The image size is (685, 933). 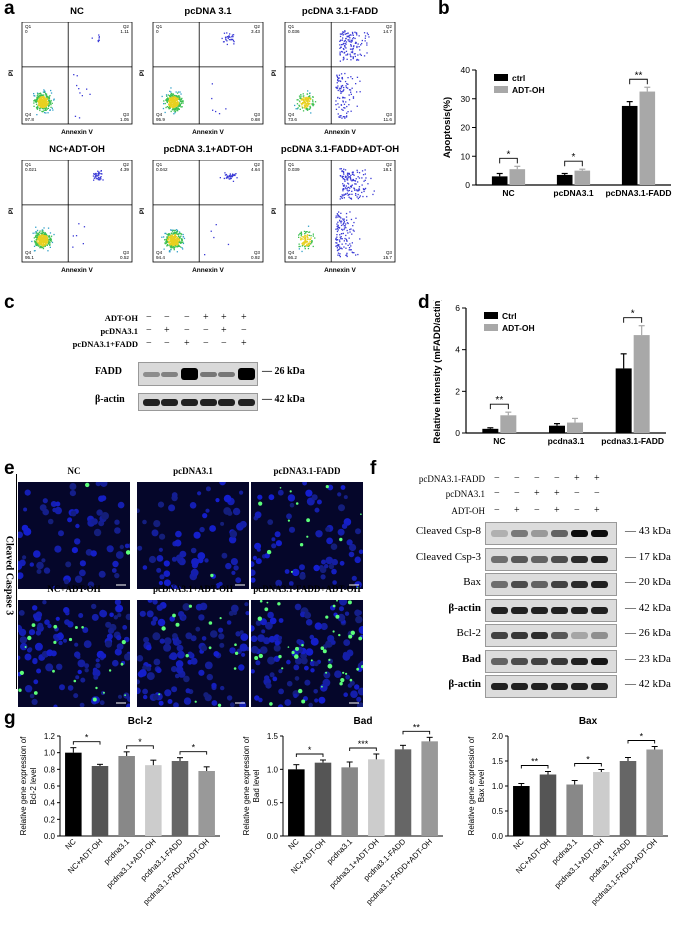 What do you see at coordinates (537, 493) in the screenshot?
I see `lane-sign: +` at bounding box center [537, 493].